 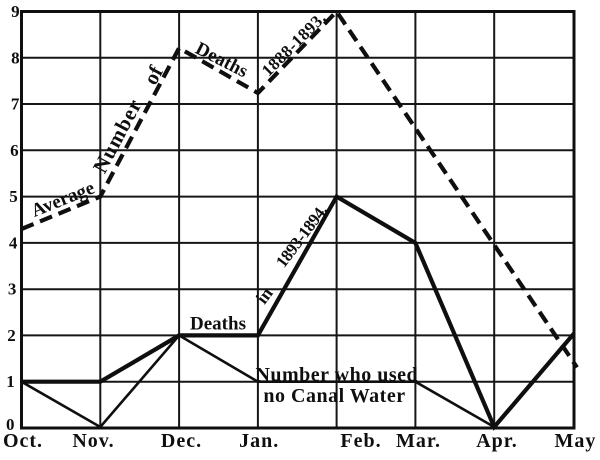 What do you see at coordinates (13, 196) in the screenshot?
I see `svg-text: 5` at bounding box center [13, 196].